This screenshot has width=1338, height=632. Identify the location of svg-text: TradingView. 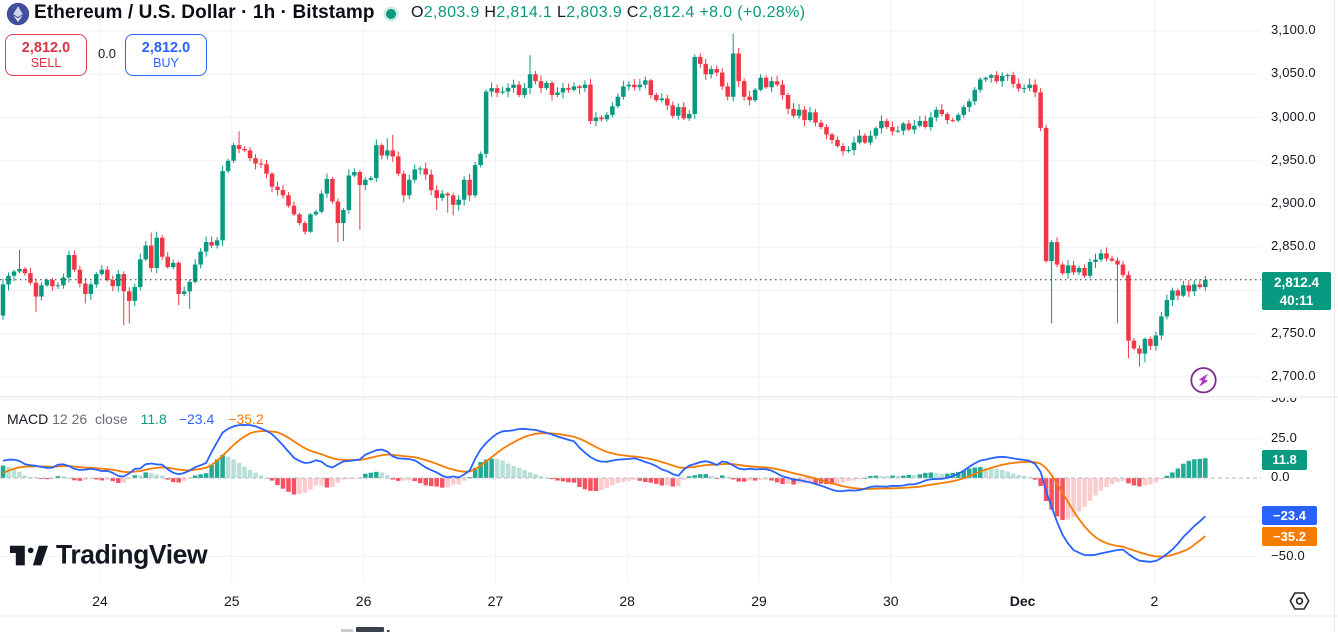
(132, 555).